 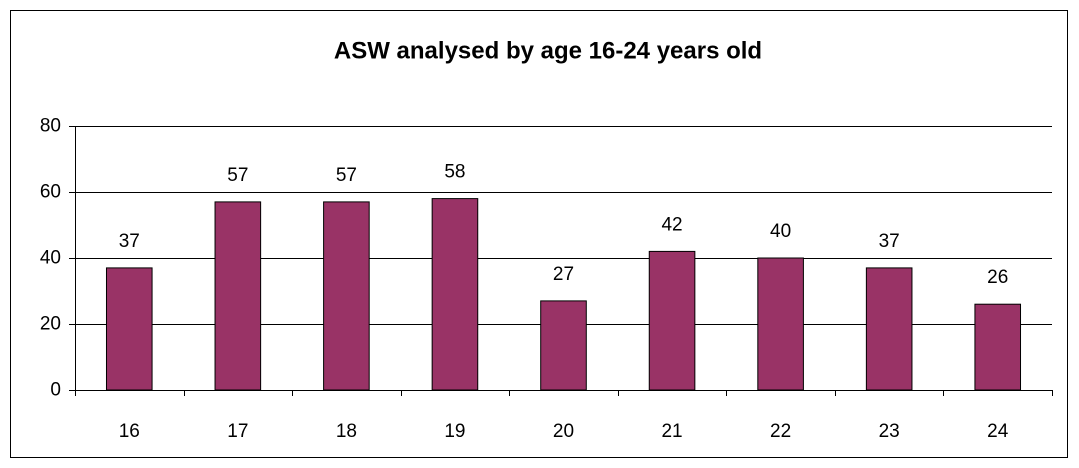 What do you see at coordinates (997, 277) in the screenshot?
I see `data-label: 26` at bounding box center [997, 277].